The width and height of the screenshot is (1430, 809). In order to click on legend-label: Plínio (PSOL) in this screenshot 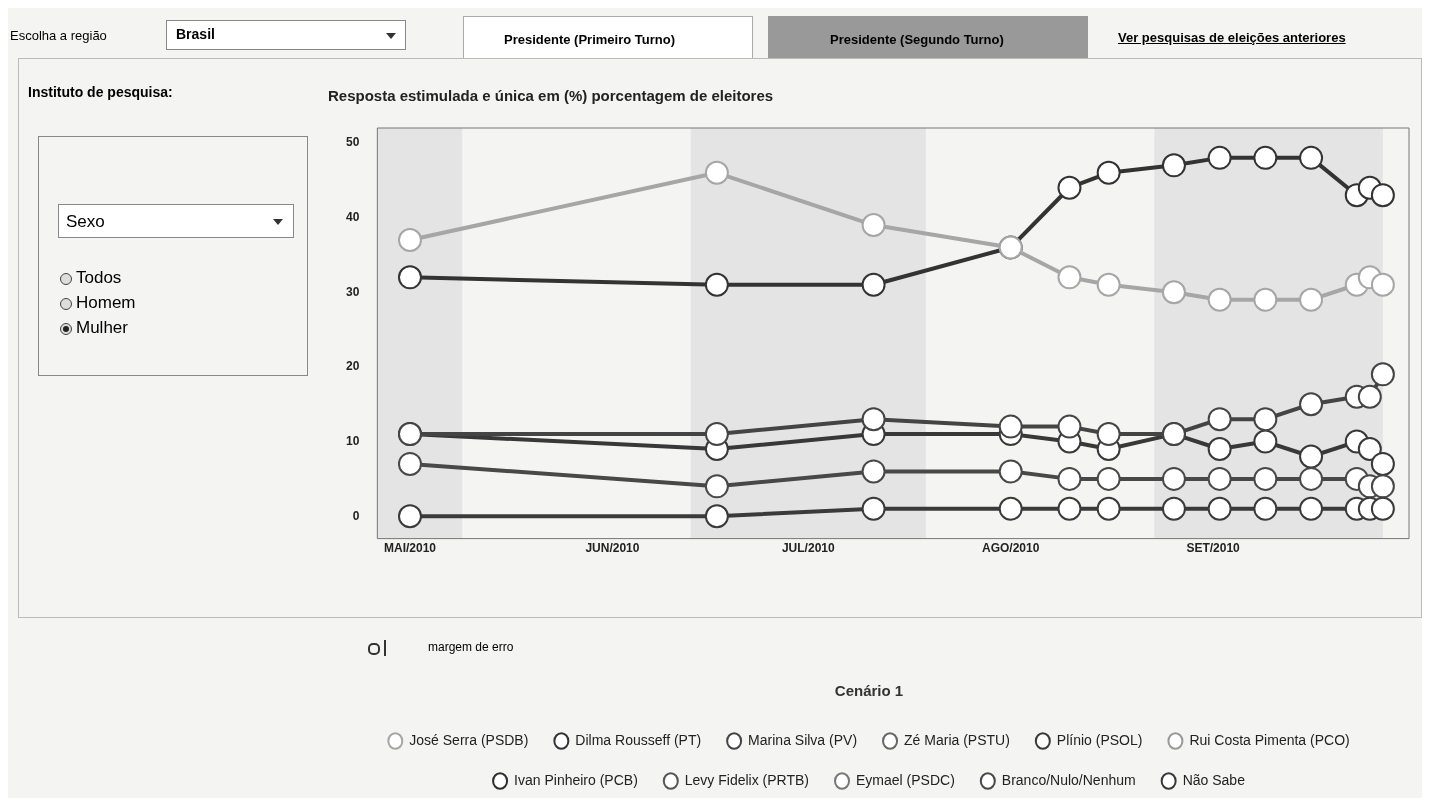, I will do `click(1099, 739)`.